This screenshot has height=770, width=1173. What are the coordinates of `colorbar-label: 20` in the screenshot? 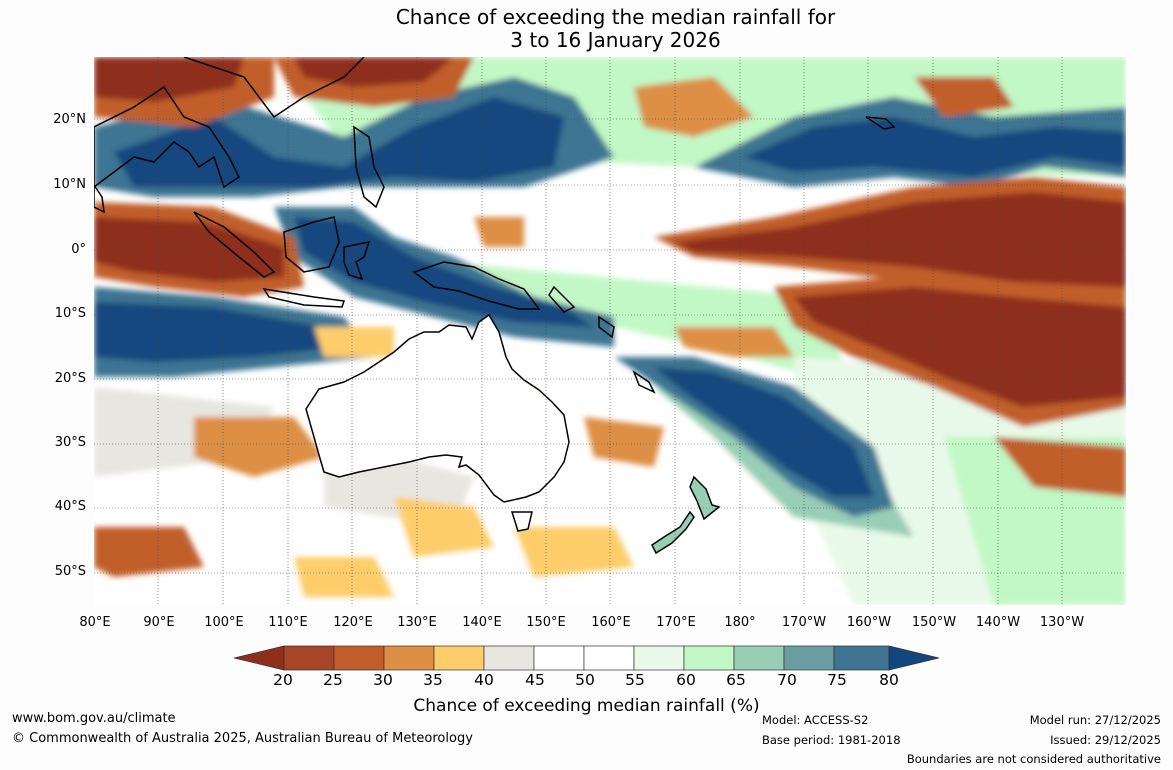 It's located at (283, 680).